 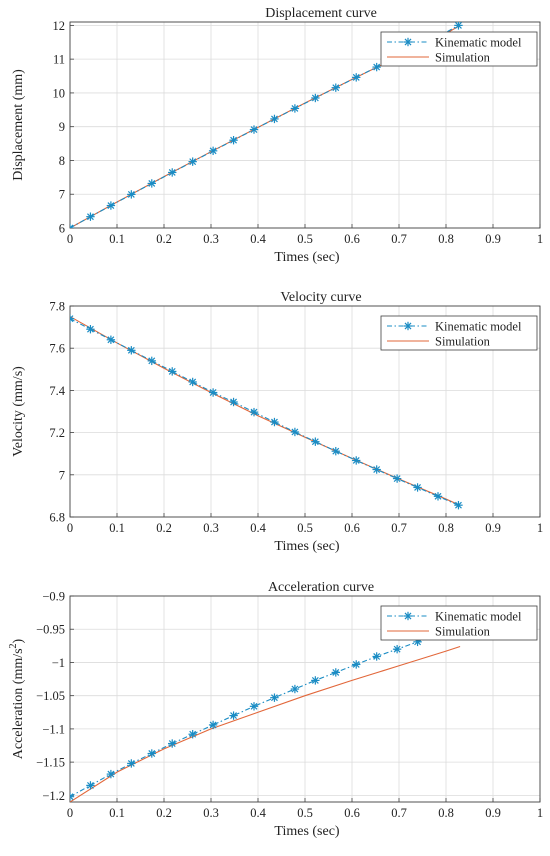 I want to click on y-axis-label: Displacement (mm), so click(x=18, y=125).